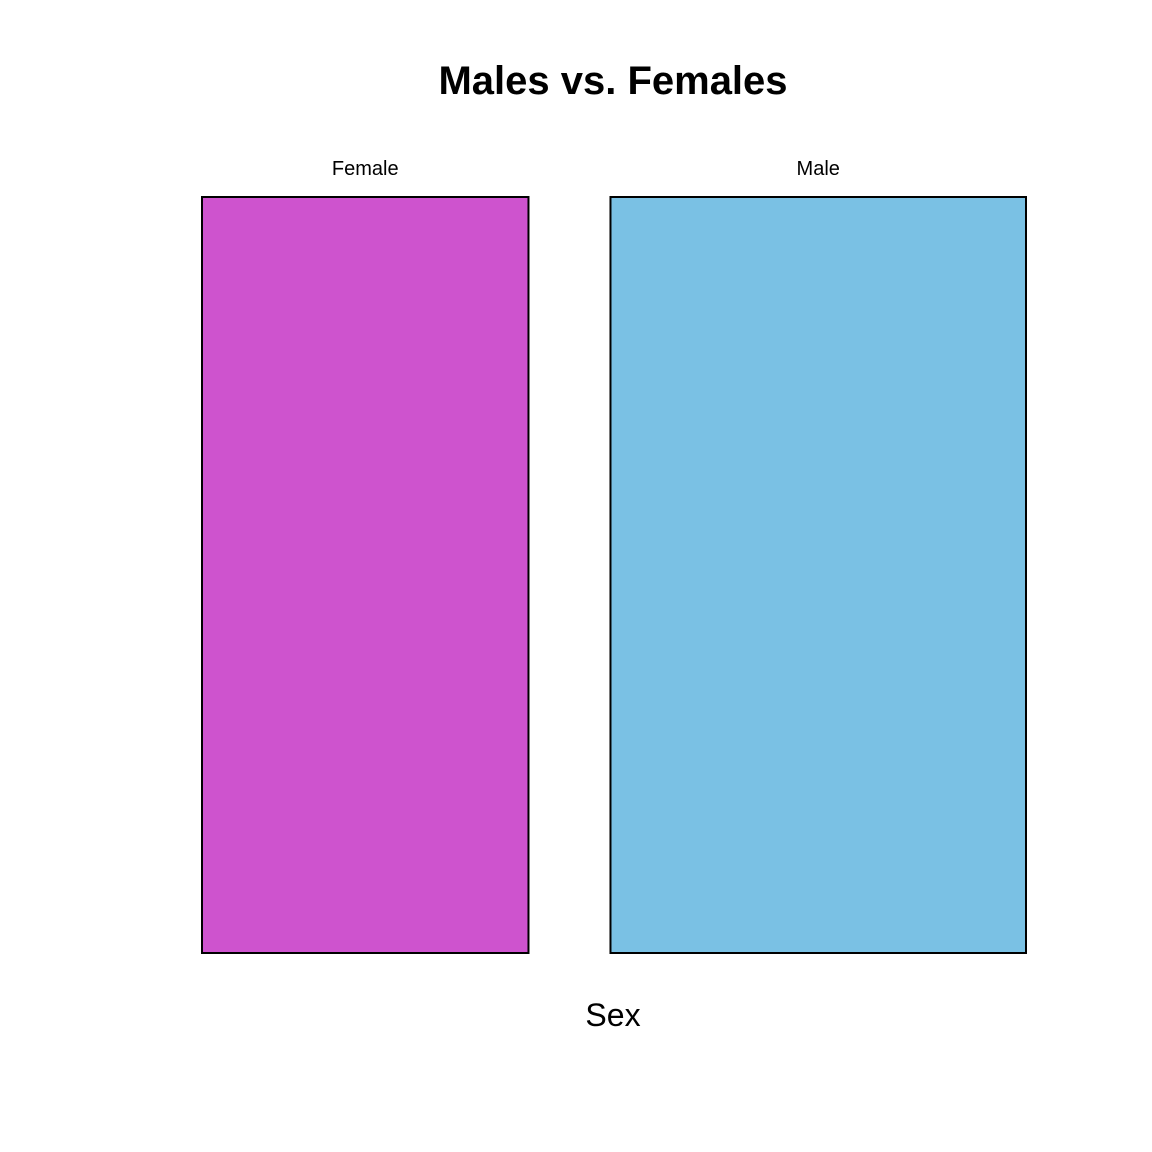 This screenshot has width=1152, height=1152. What do you see at coordinates (612, 1015) in the screenshot?
I see `x-axis-label: Sex` at bounding box center [612, 1015].